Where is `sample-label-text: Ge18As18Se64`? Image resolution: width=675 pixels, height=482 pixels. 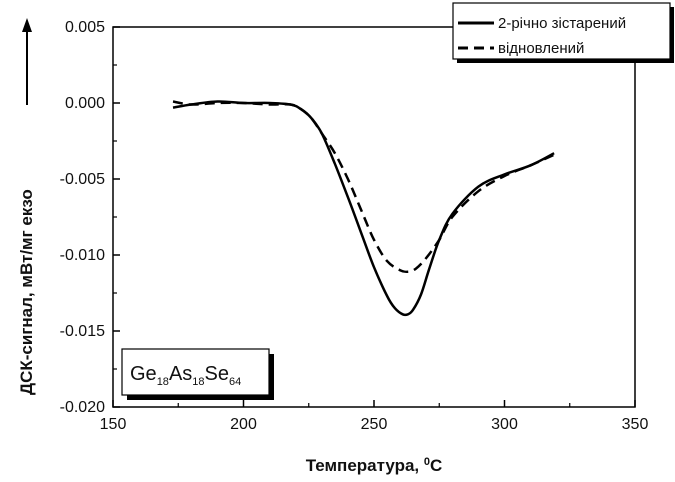
sample-label-text: Ge18As18Se64 is located at coordinates (185, 375).